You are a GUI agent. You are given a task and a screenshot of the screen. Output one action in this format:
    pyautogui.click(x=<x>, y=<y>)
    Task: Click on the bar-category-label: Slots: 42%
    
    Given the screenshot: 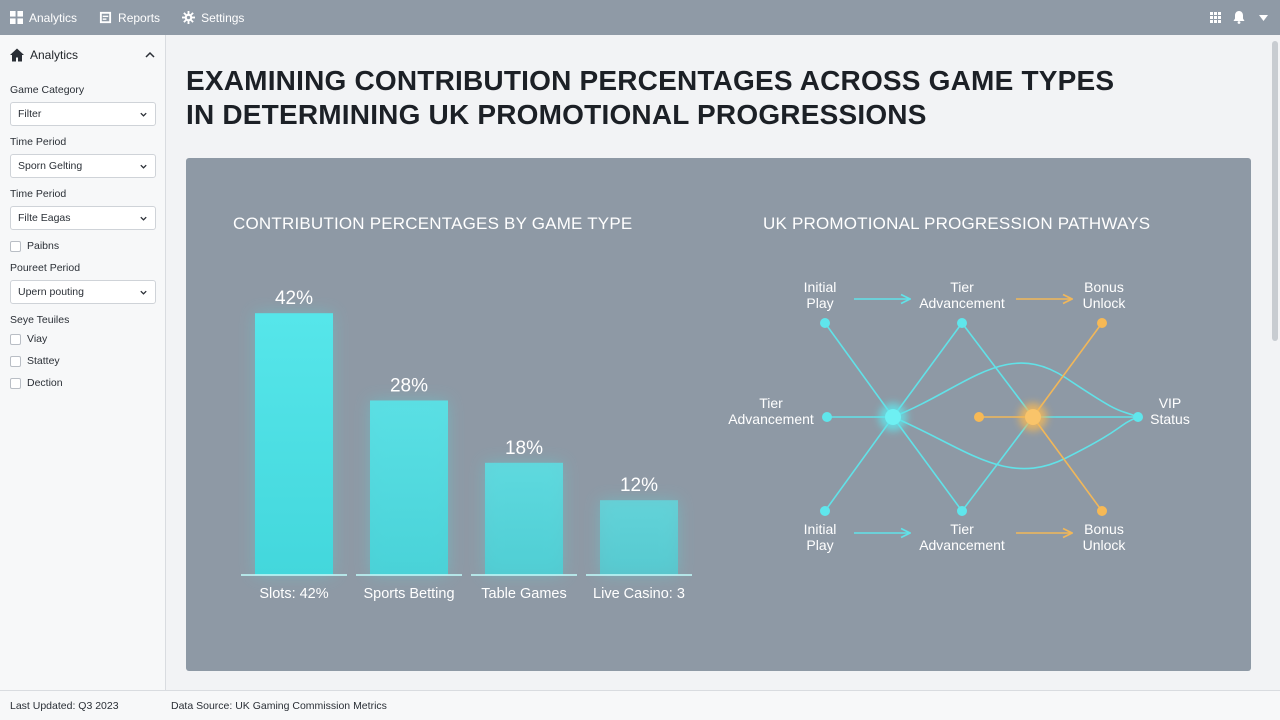 What is the action you would take?
    pyautogui.click(x=293, y=594)
    